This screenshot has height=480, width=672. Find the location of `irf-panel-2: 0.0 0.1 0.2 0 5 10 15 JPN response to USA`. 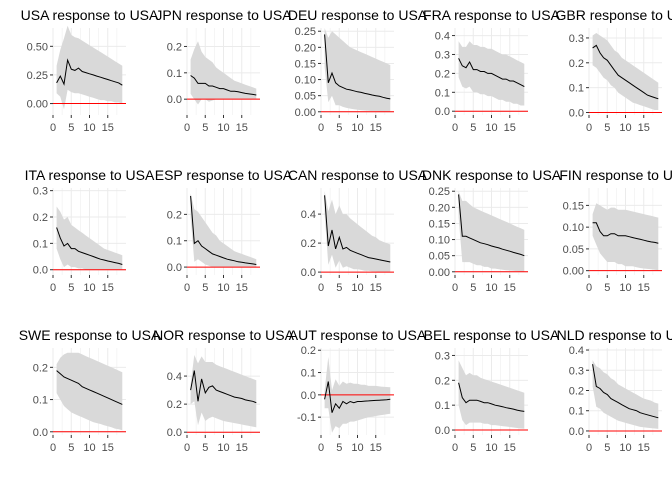

irf-panel-2: 0.0 0.1 0.2 0 5 10 15 JPN response to USA is located at coordinates (213, 80).